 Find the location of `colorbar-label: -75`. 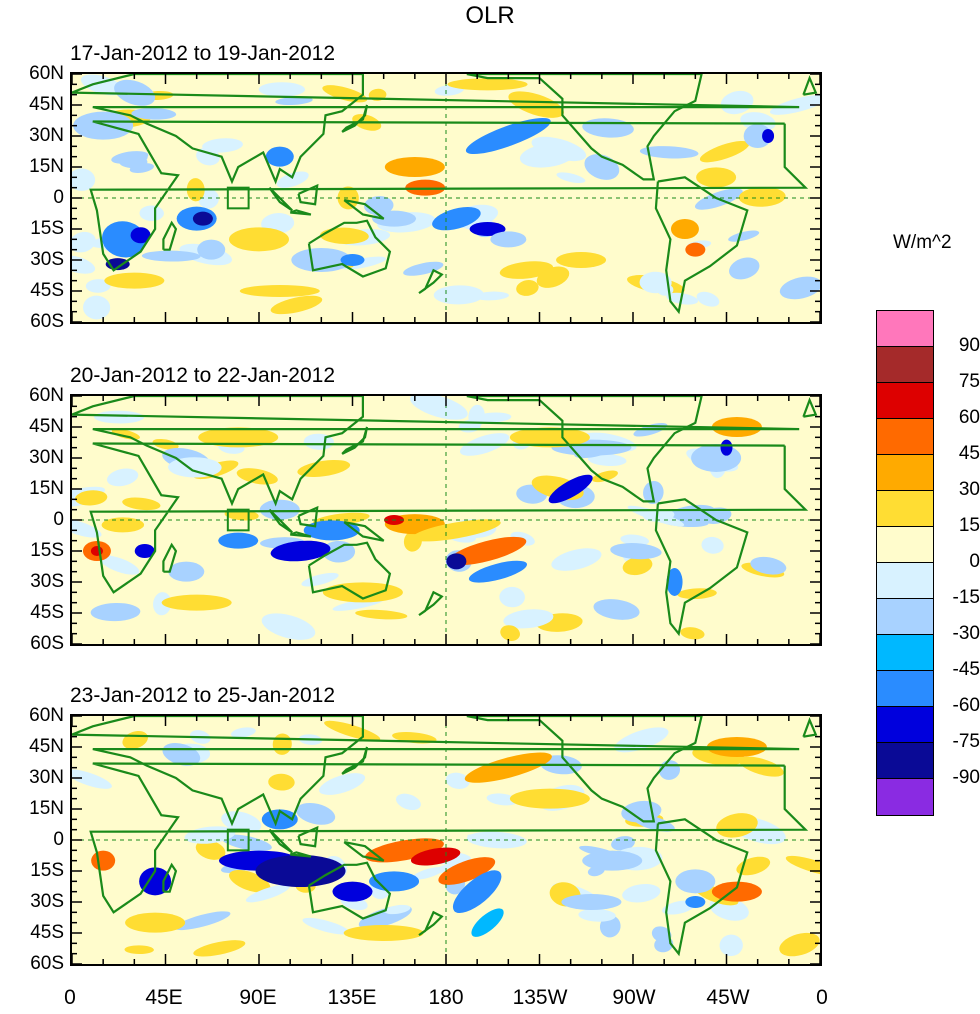

colorbar-label: -75 is located at coordinates (966, 741).